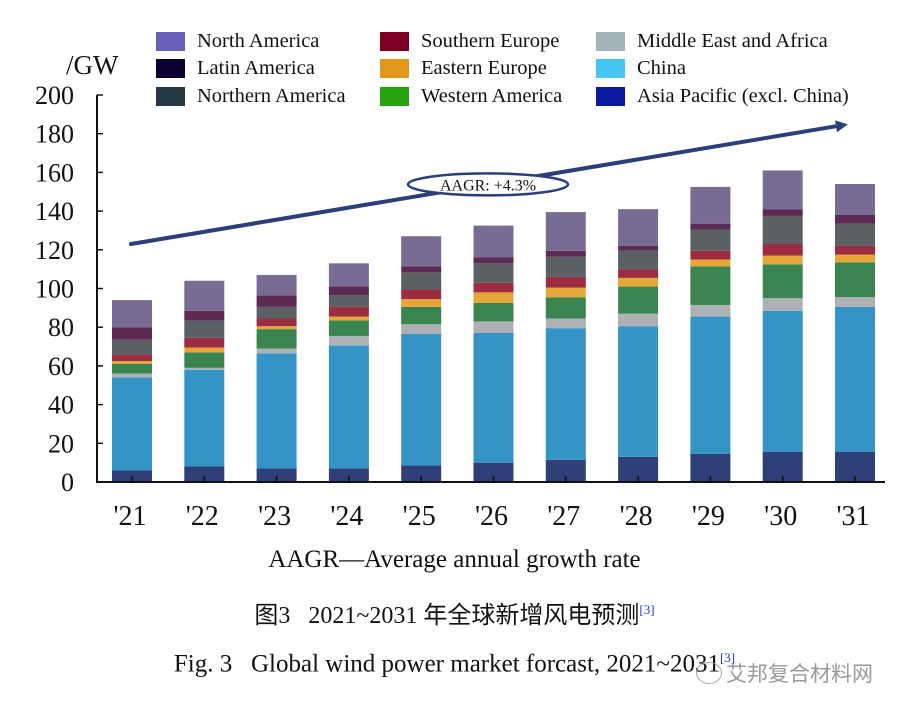 This screenshot has width=909, height=716. Describe the element at coordinates (463, 69) in the screenshot. I see `legend-item: Eastern Europe` at that location.